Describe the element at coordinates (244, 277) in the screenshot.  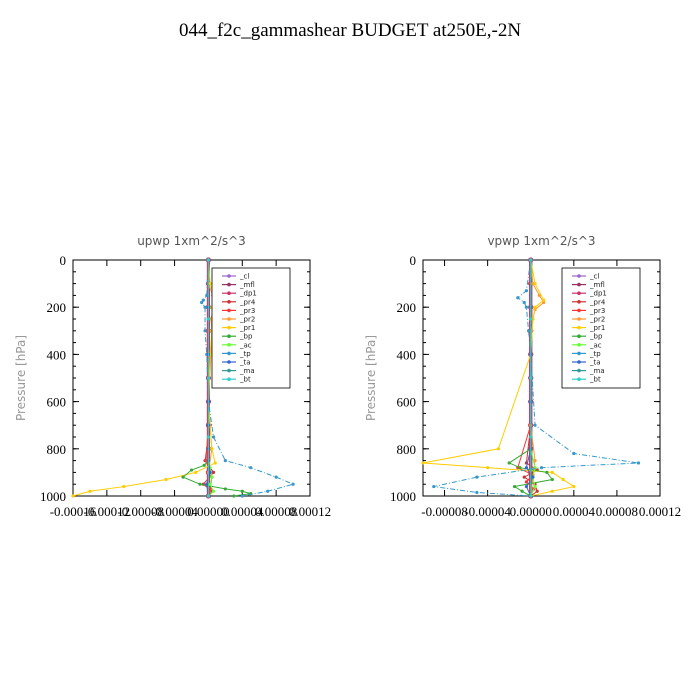
I see `legend-entry: _cl` at that location.